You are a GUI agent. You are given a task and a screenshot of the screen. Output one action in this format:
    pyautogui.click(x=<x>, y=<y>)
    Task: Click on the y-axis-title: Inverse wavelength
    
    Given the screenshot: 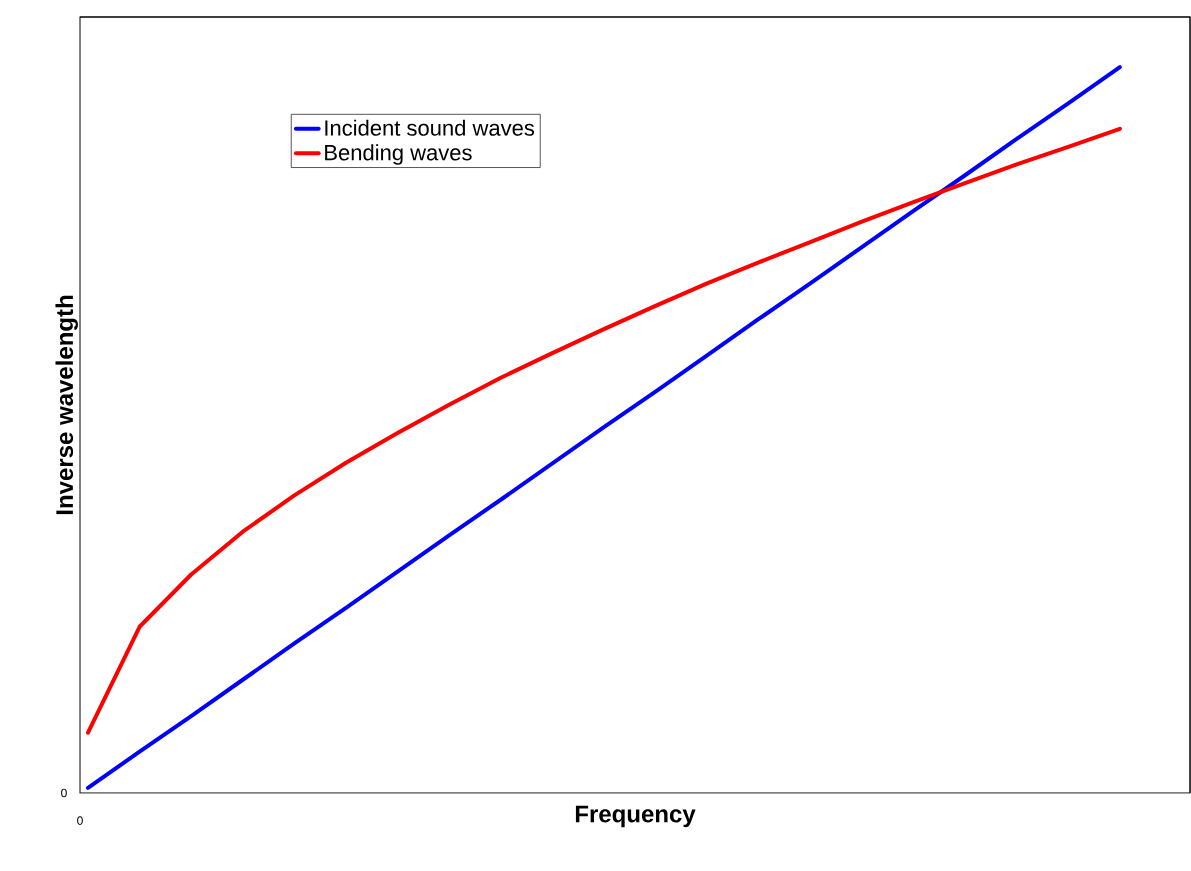 What is the action you would take?
    pyautogui.click(x=66, y=405)
    